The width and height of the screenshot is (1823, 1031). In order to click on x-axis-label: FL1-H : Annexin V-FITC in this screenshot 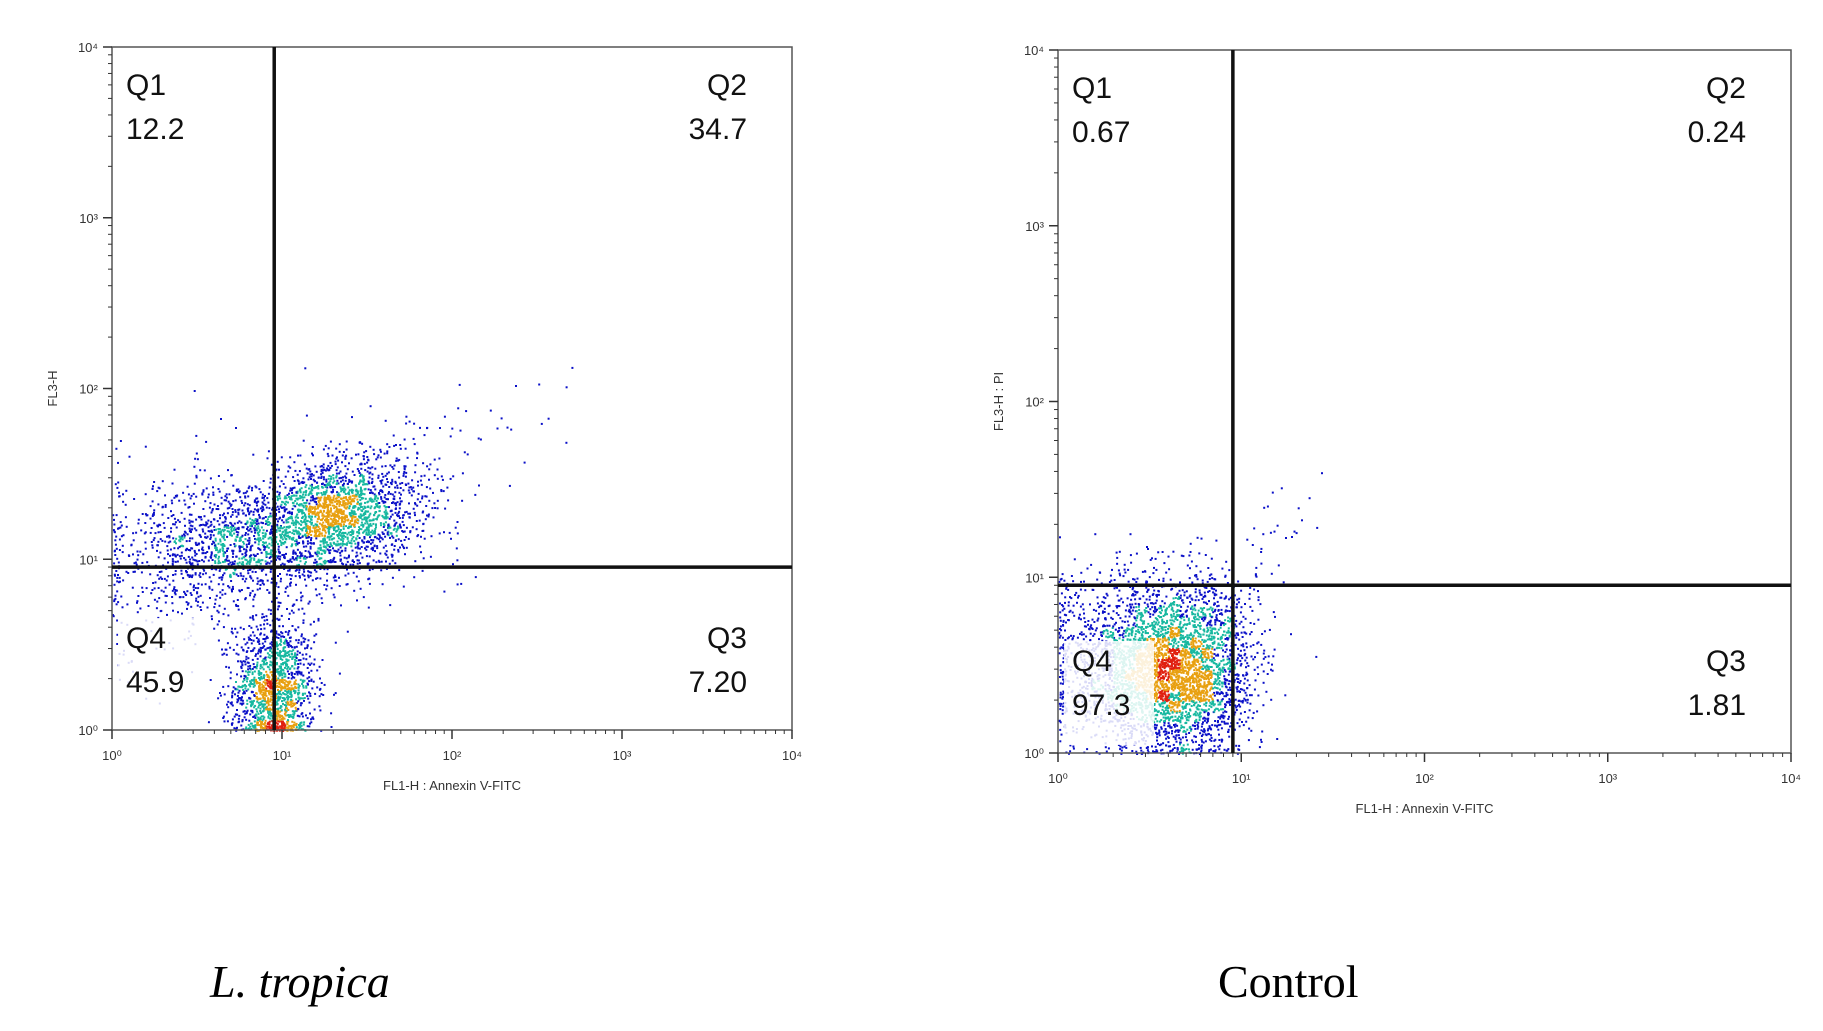, I will do `click(452, 785)`.